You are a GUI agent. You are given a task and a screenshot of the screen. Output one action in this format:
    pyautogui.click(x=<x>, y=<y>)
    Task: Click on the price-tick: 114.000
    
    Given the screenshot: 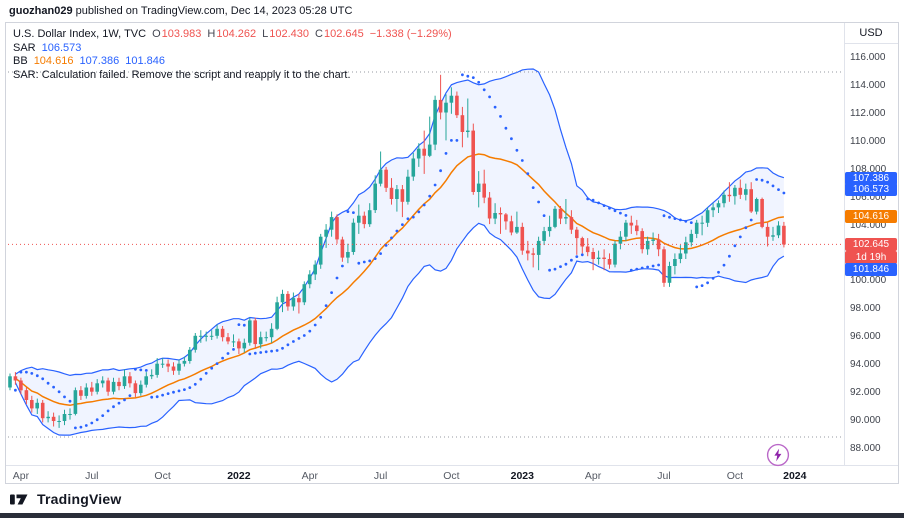 What is the action you would take?
    pyautogui.click(x=868, y=85)
    